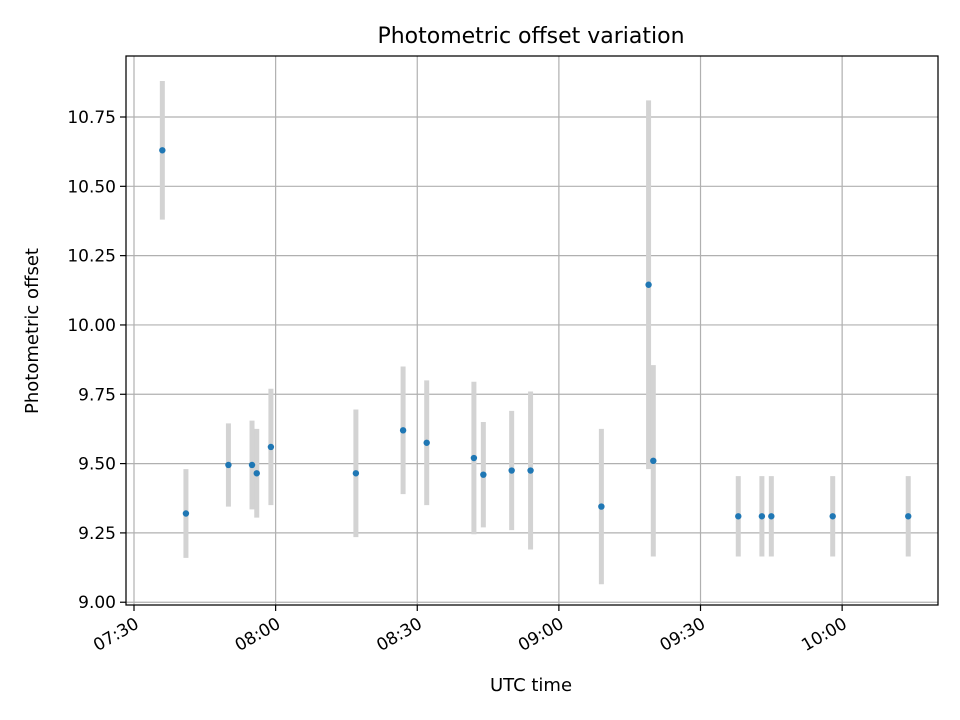  Describe the element at coordinates (824, 635) in the screenshot. I see `x-tick-label: 10:00` at that location.